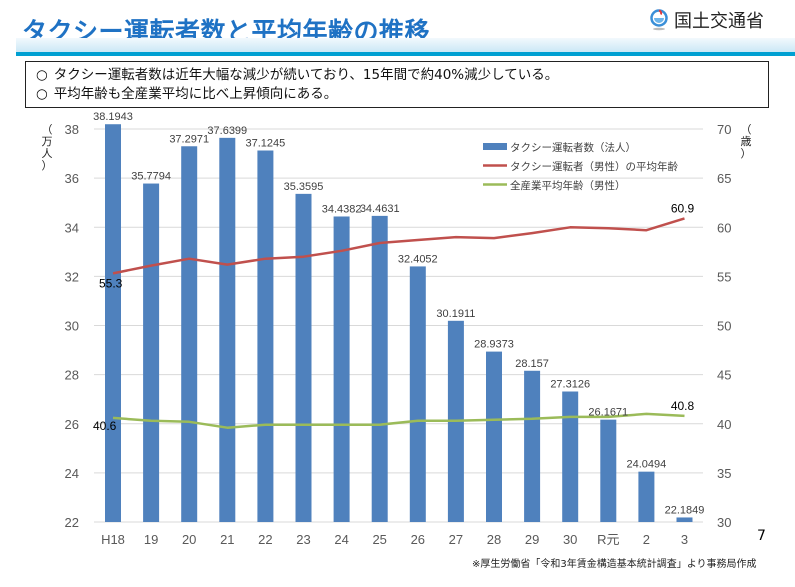  What do you see at coordinates (683, 406) in the screenshot?
I see `line-data-label: 40.8` at bounding box center [683, 406].